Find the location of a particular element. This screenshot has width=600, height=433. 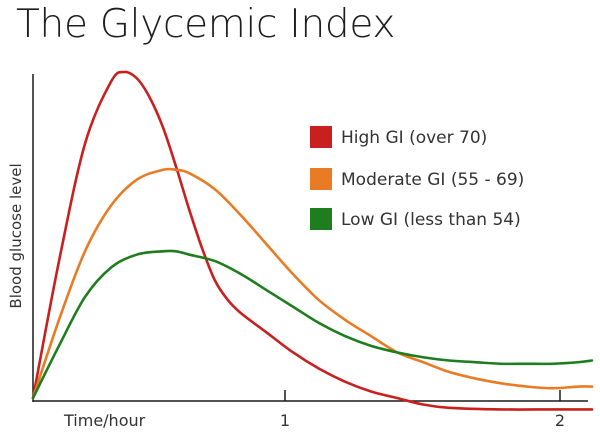

legend-swatch-high-gi is located at coordinates (321, 137).